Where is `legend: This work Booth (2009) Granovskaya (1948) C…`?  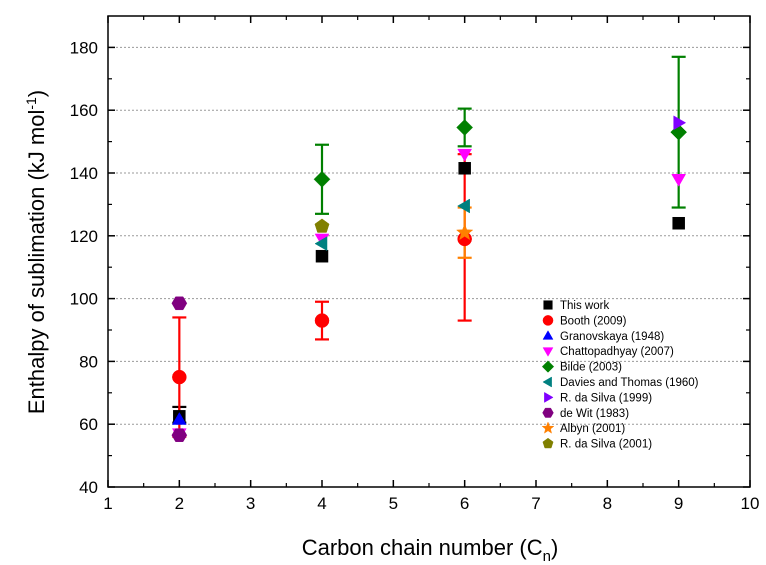 legend: This work Booth (2009) Granovskaya (1948) C… is located at coordinates (620, 375).